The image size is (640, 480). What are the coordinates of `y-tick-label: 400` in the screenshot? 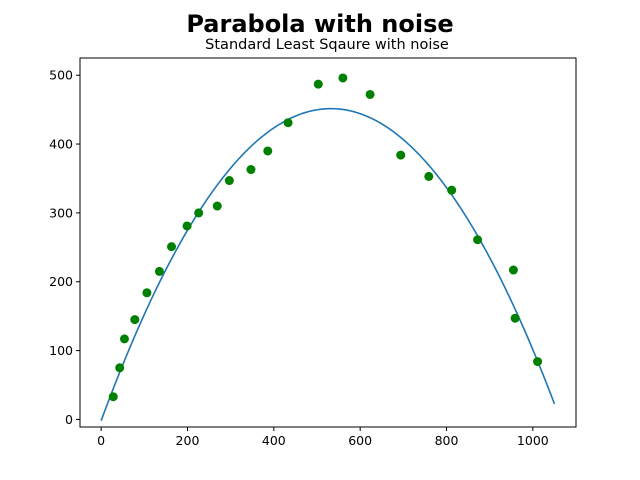 It's located at (61, 144).